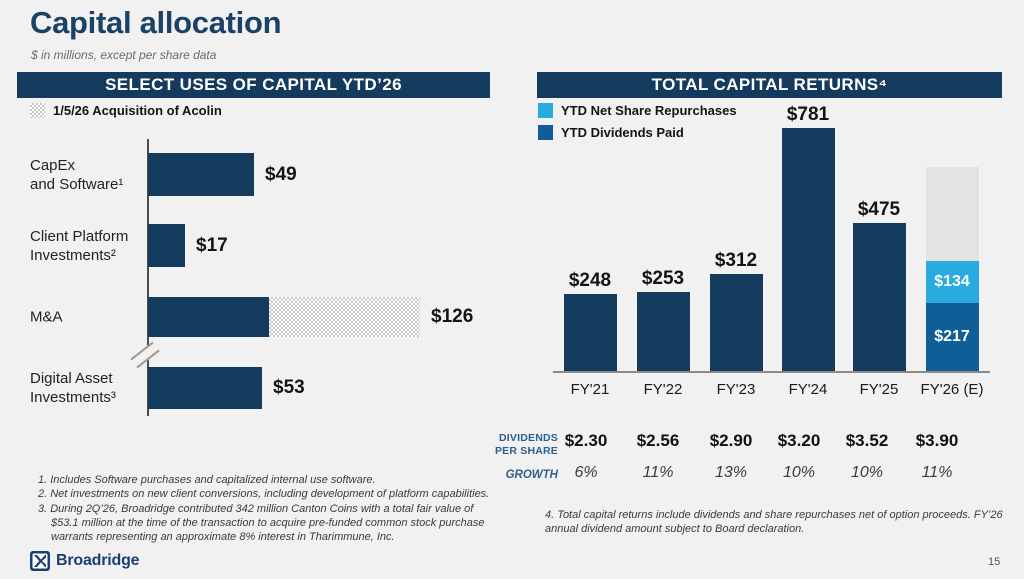 This screenshot has width=1024, height=579. What do you see at coordinates (879, 209) in the screenshot?
I see `bar-value-label: $475` at bounding box center [879, 209].